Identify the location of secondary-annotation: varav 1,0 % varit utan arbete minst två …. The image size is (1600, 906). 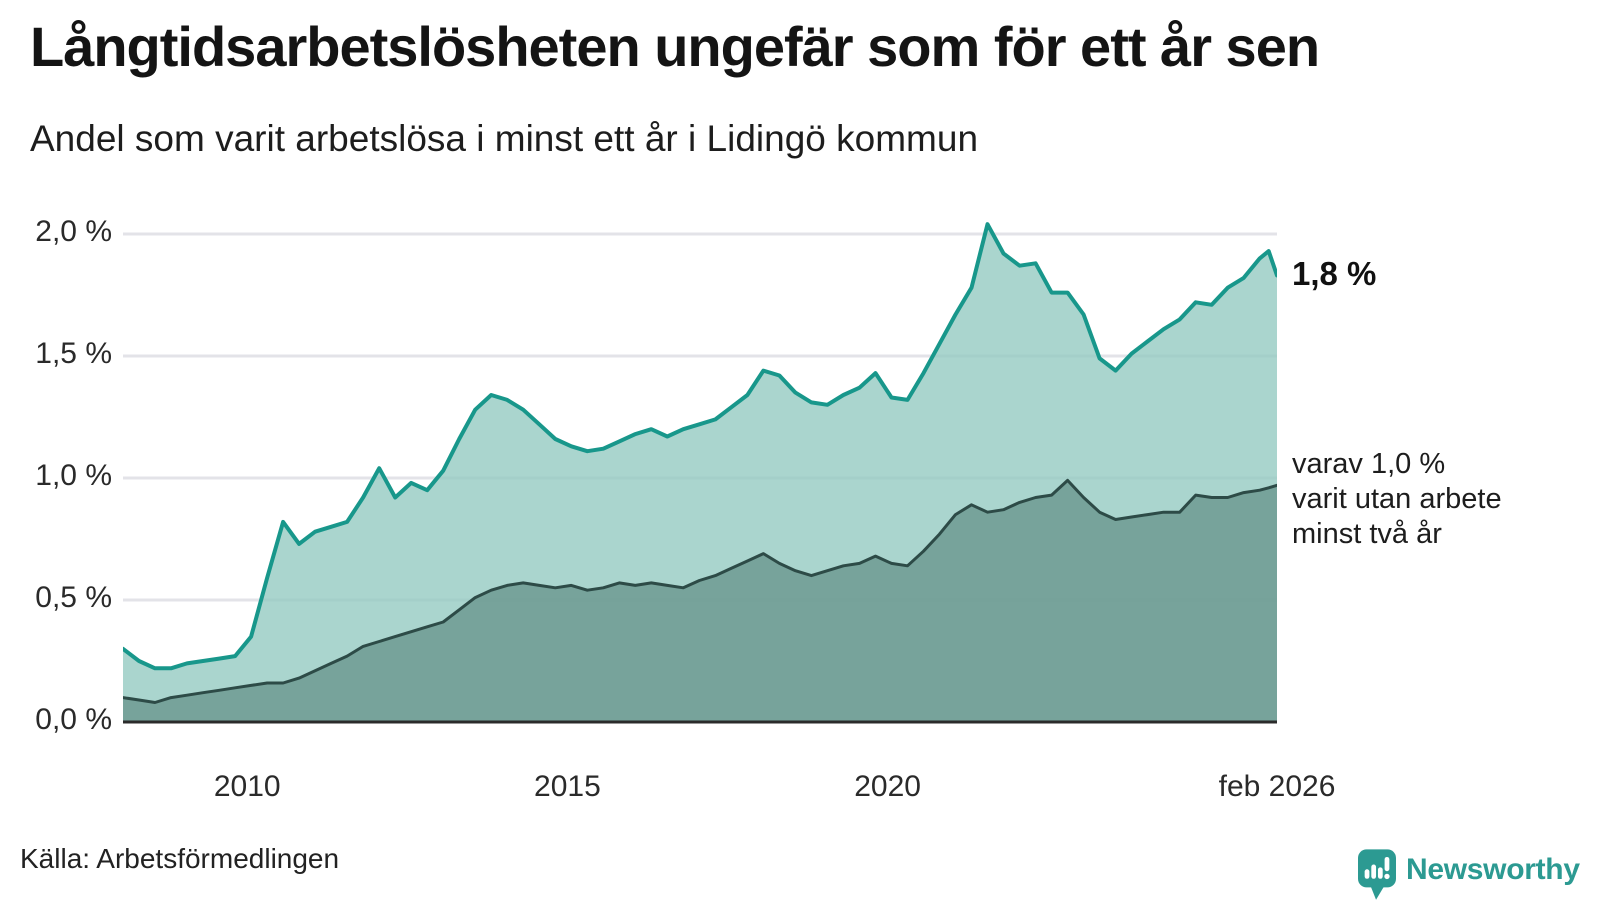
(1397, 499).